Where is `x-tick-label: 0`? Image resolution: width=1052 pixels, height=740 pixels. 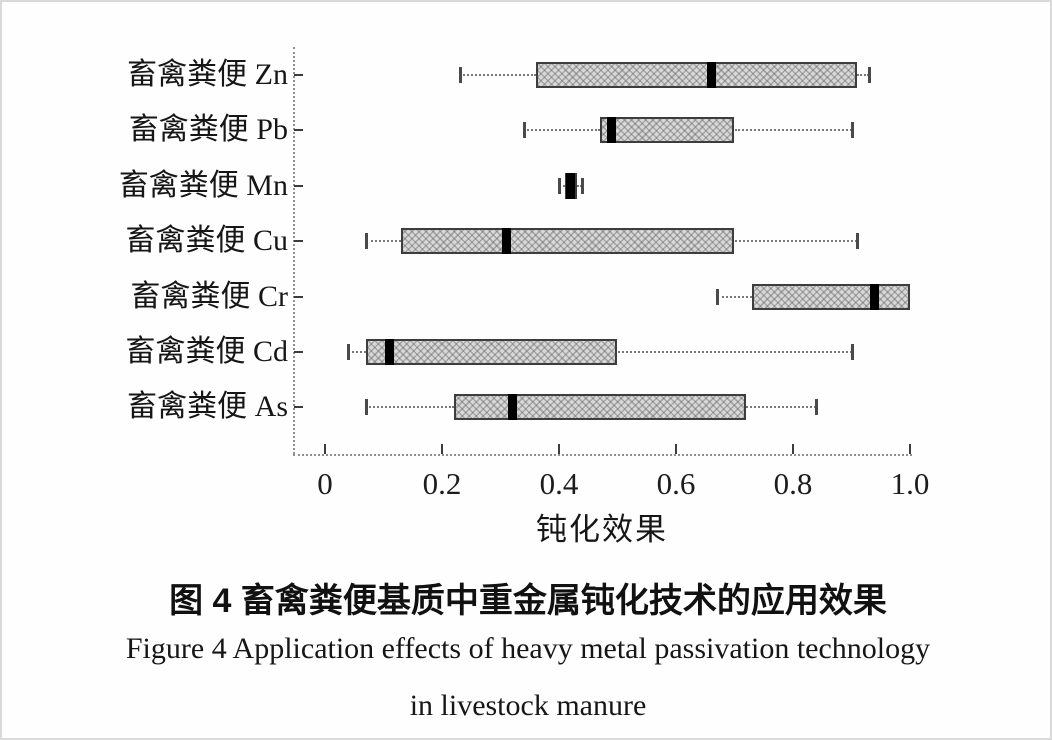 x-tick-label: 0 is located at coordinates (325, 483).